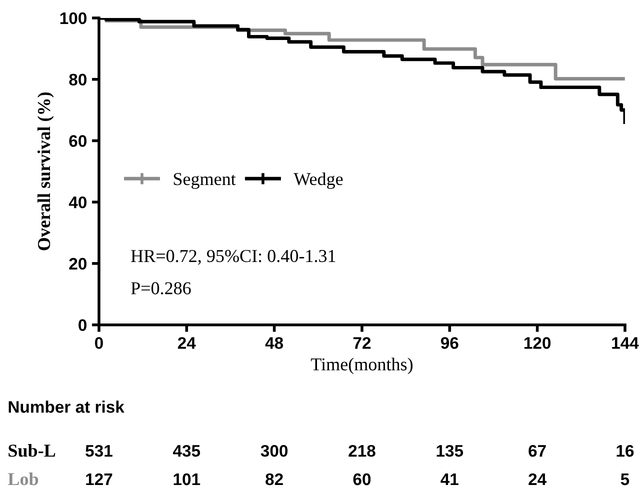  I want to click on y-tick-label: 0, so click(82, 325).